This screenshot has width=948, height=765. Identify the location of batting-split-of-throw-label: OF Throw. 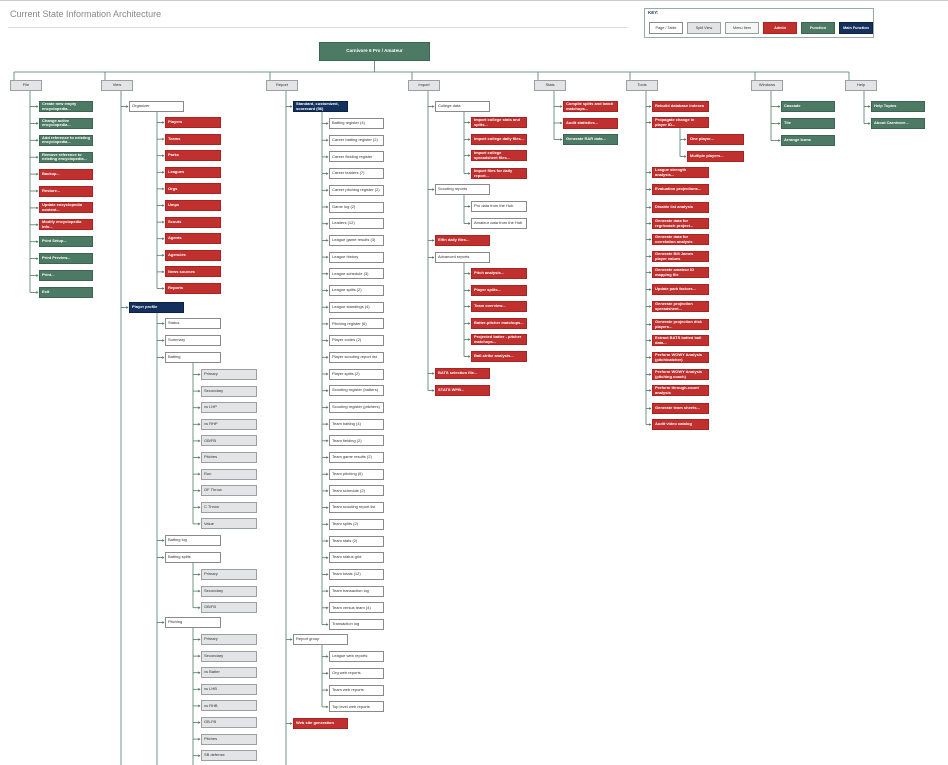
(213, 490).